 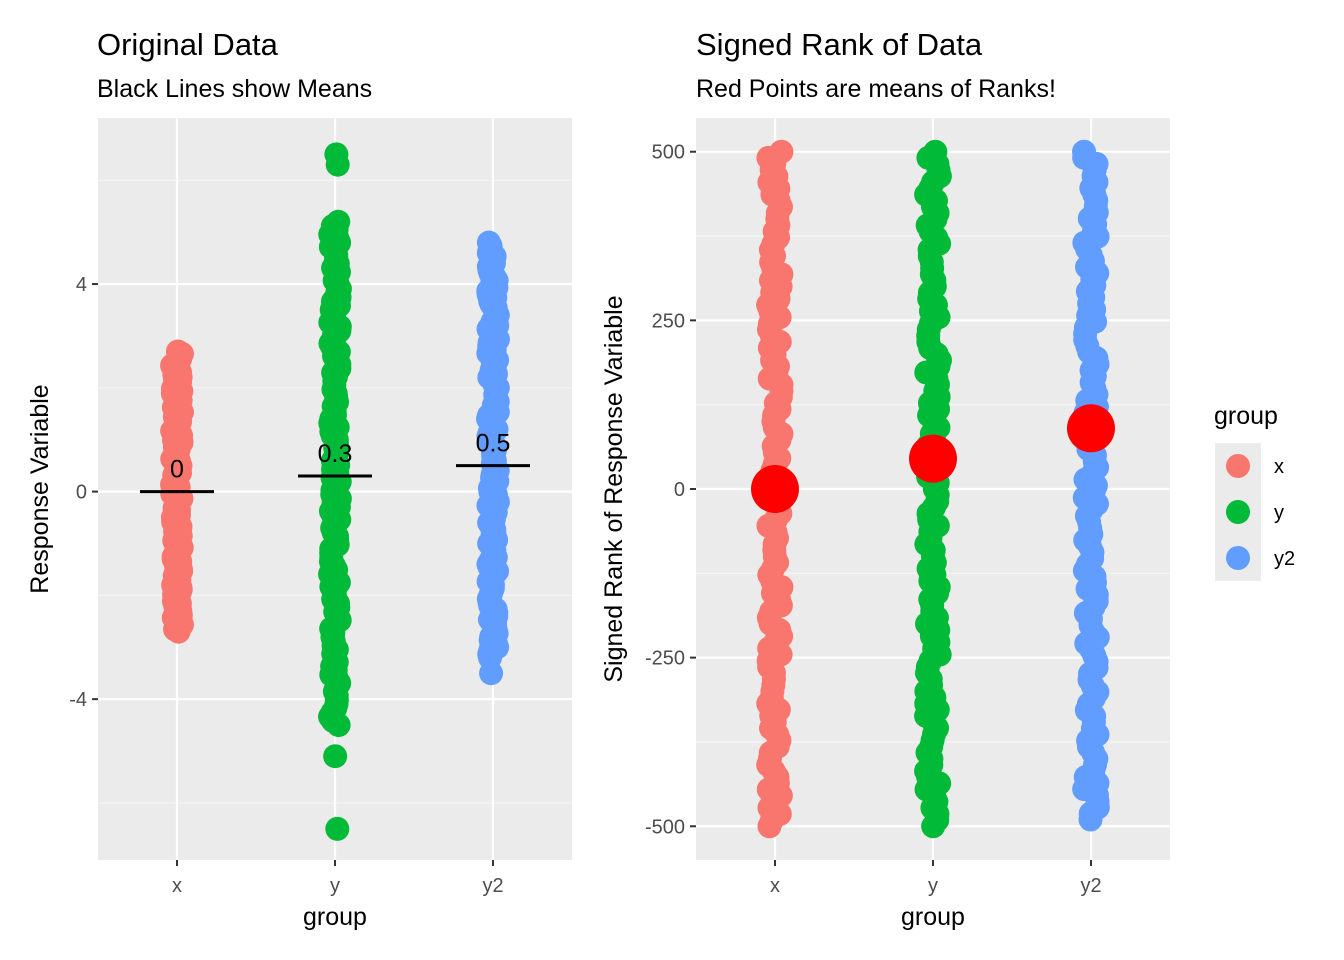 I want to click on legend-title: group, so click(x=1246, y=416).